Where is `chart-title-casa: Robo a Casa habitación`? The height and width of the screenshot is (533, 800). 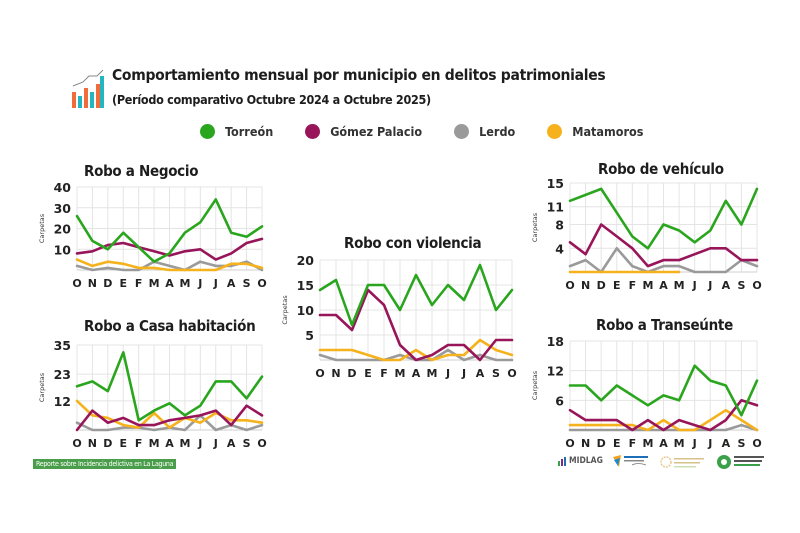
chart-title-casa: Robo a Casa habitación is located at coordinates (170, 326).